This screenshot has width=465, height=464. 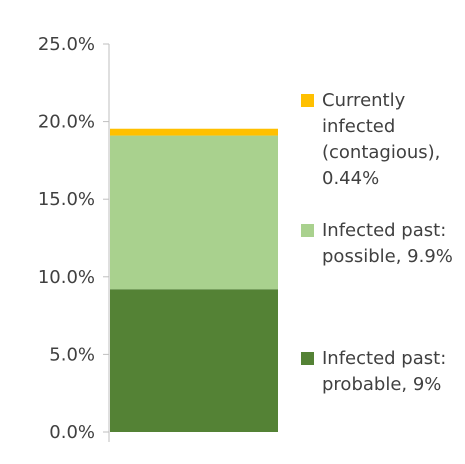 I want to click on y-tick-label: 10.0%, so click(x=66, y=277).